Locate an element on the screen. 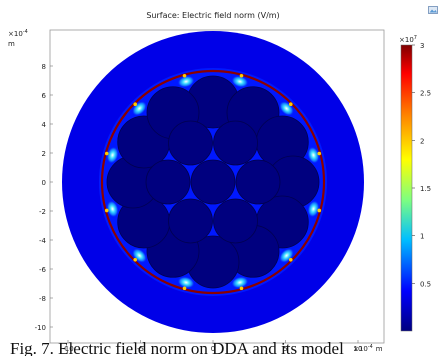  y-tick-label: -6 is located at coordinates (43, 270).